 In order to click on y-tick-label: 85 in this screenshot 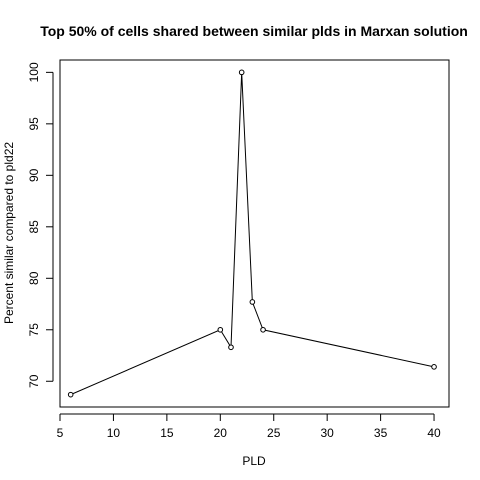, I will do `click(34, 227)`.